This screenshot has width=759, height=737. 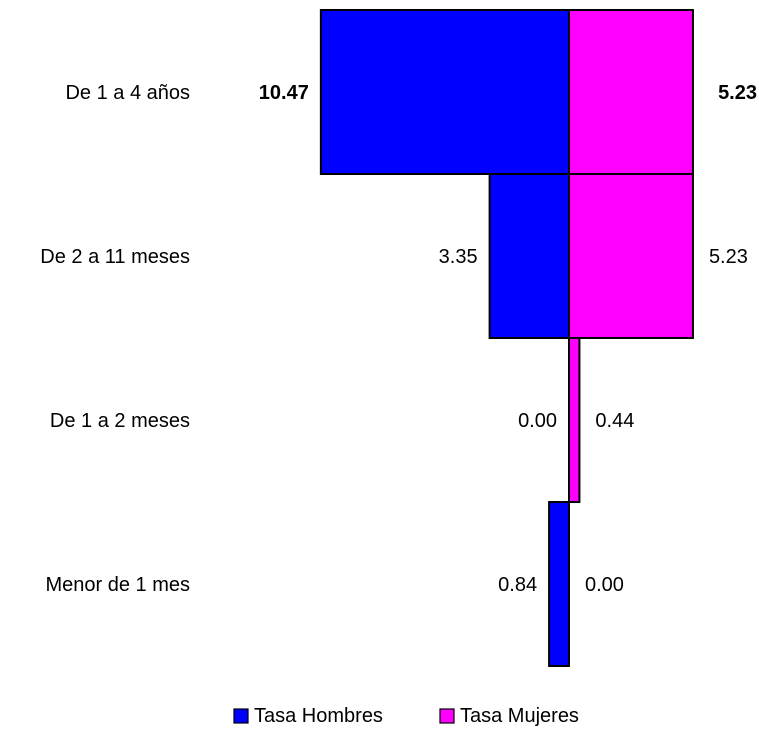 I want to click on data-label-hombres-menor-de-1-mes: 0.84, so click(x=517, y=585).